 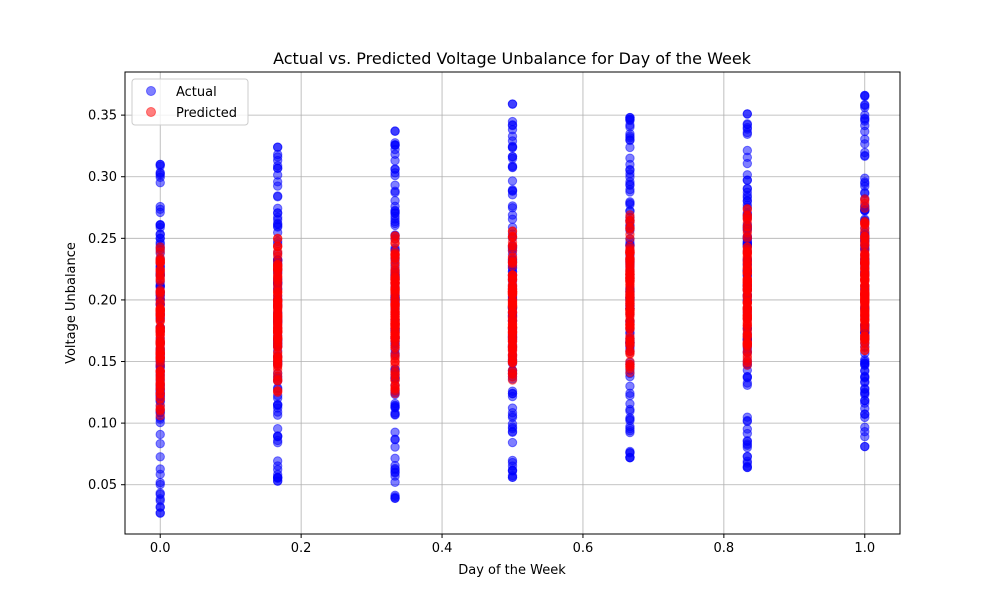 I want to click on y-tick-label: 0.20, so click(x=102, y=300).